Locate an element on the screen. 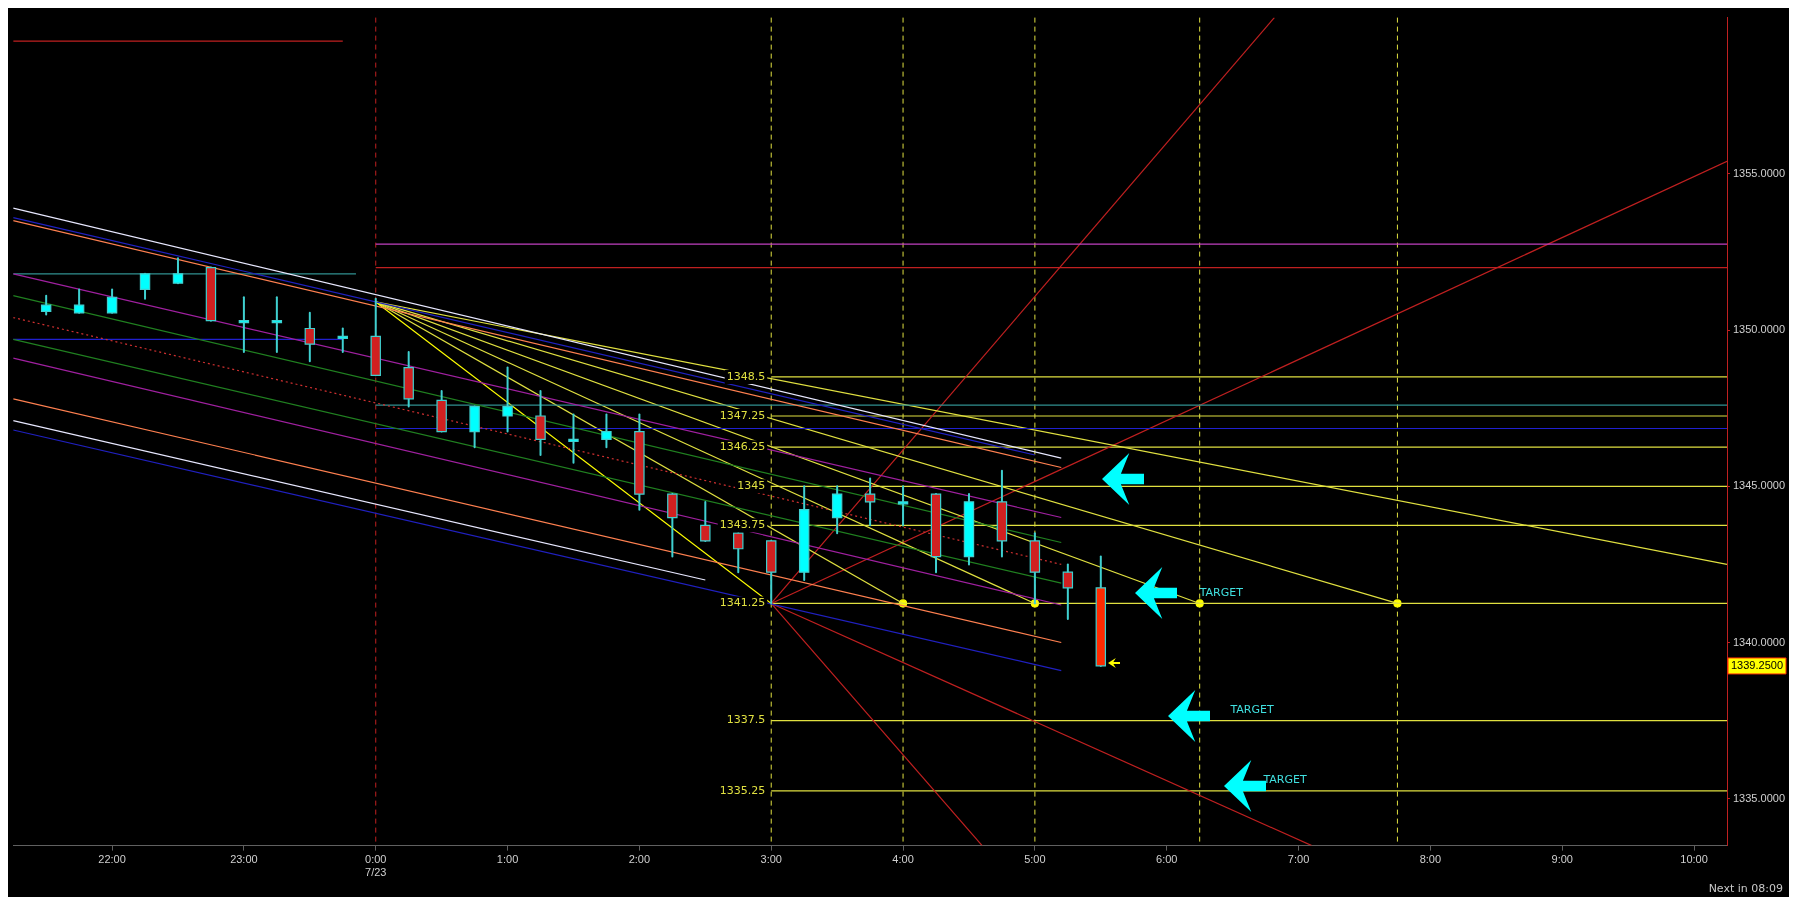 The width and height of the screenshot is (1797, 905). series-label: 1343.75 is located at coordinates (742, 525).